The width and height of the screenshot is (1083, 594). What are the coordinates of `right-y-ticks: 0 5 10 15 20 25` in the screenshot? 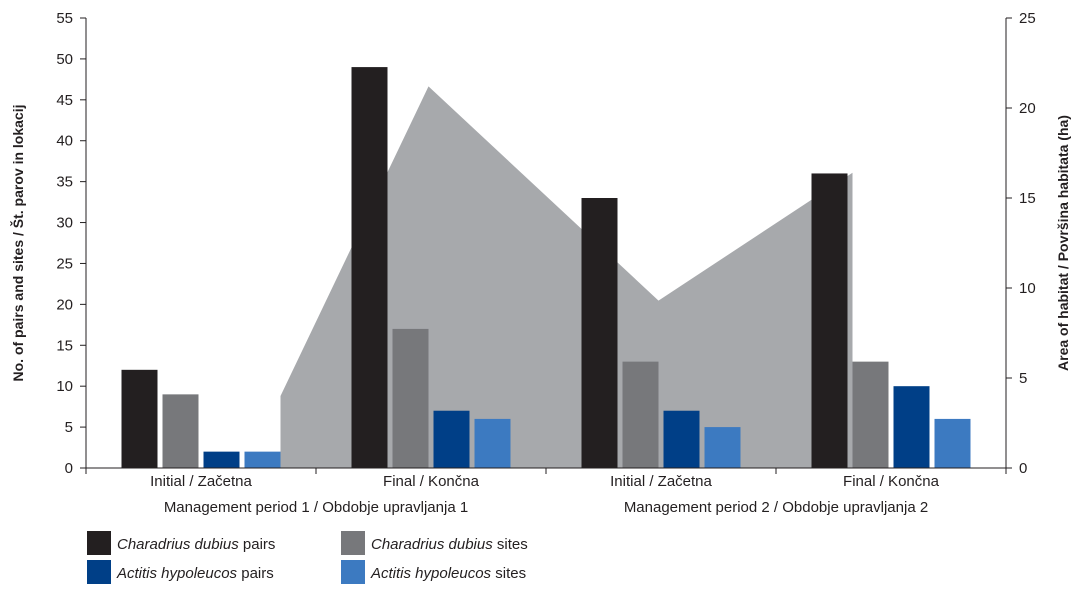 It's located at (1021, 243).